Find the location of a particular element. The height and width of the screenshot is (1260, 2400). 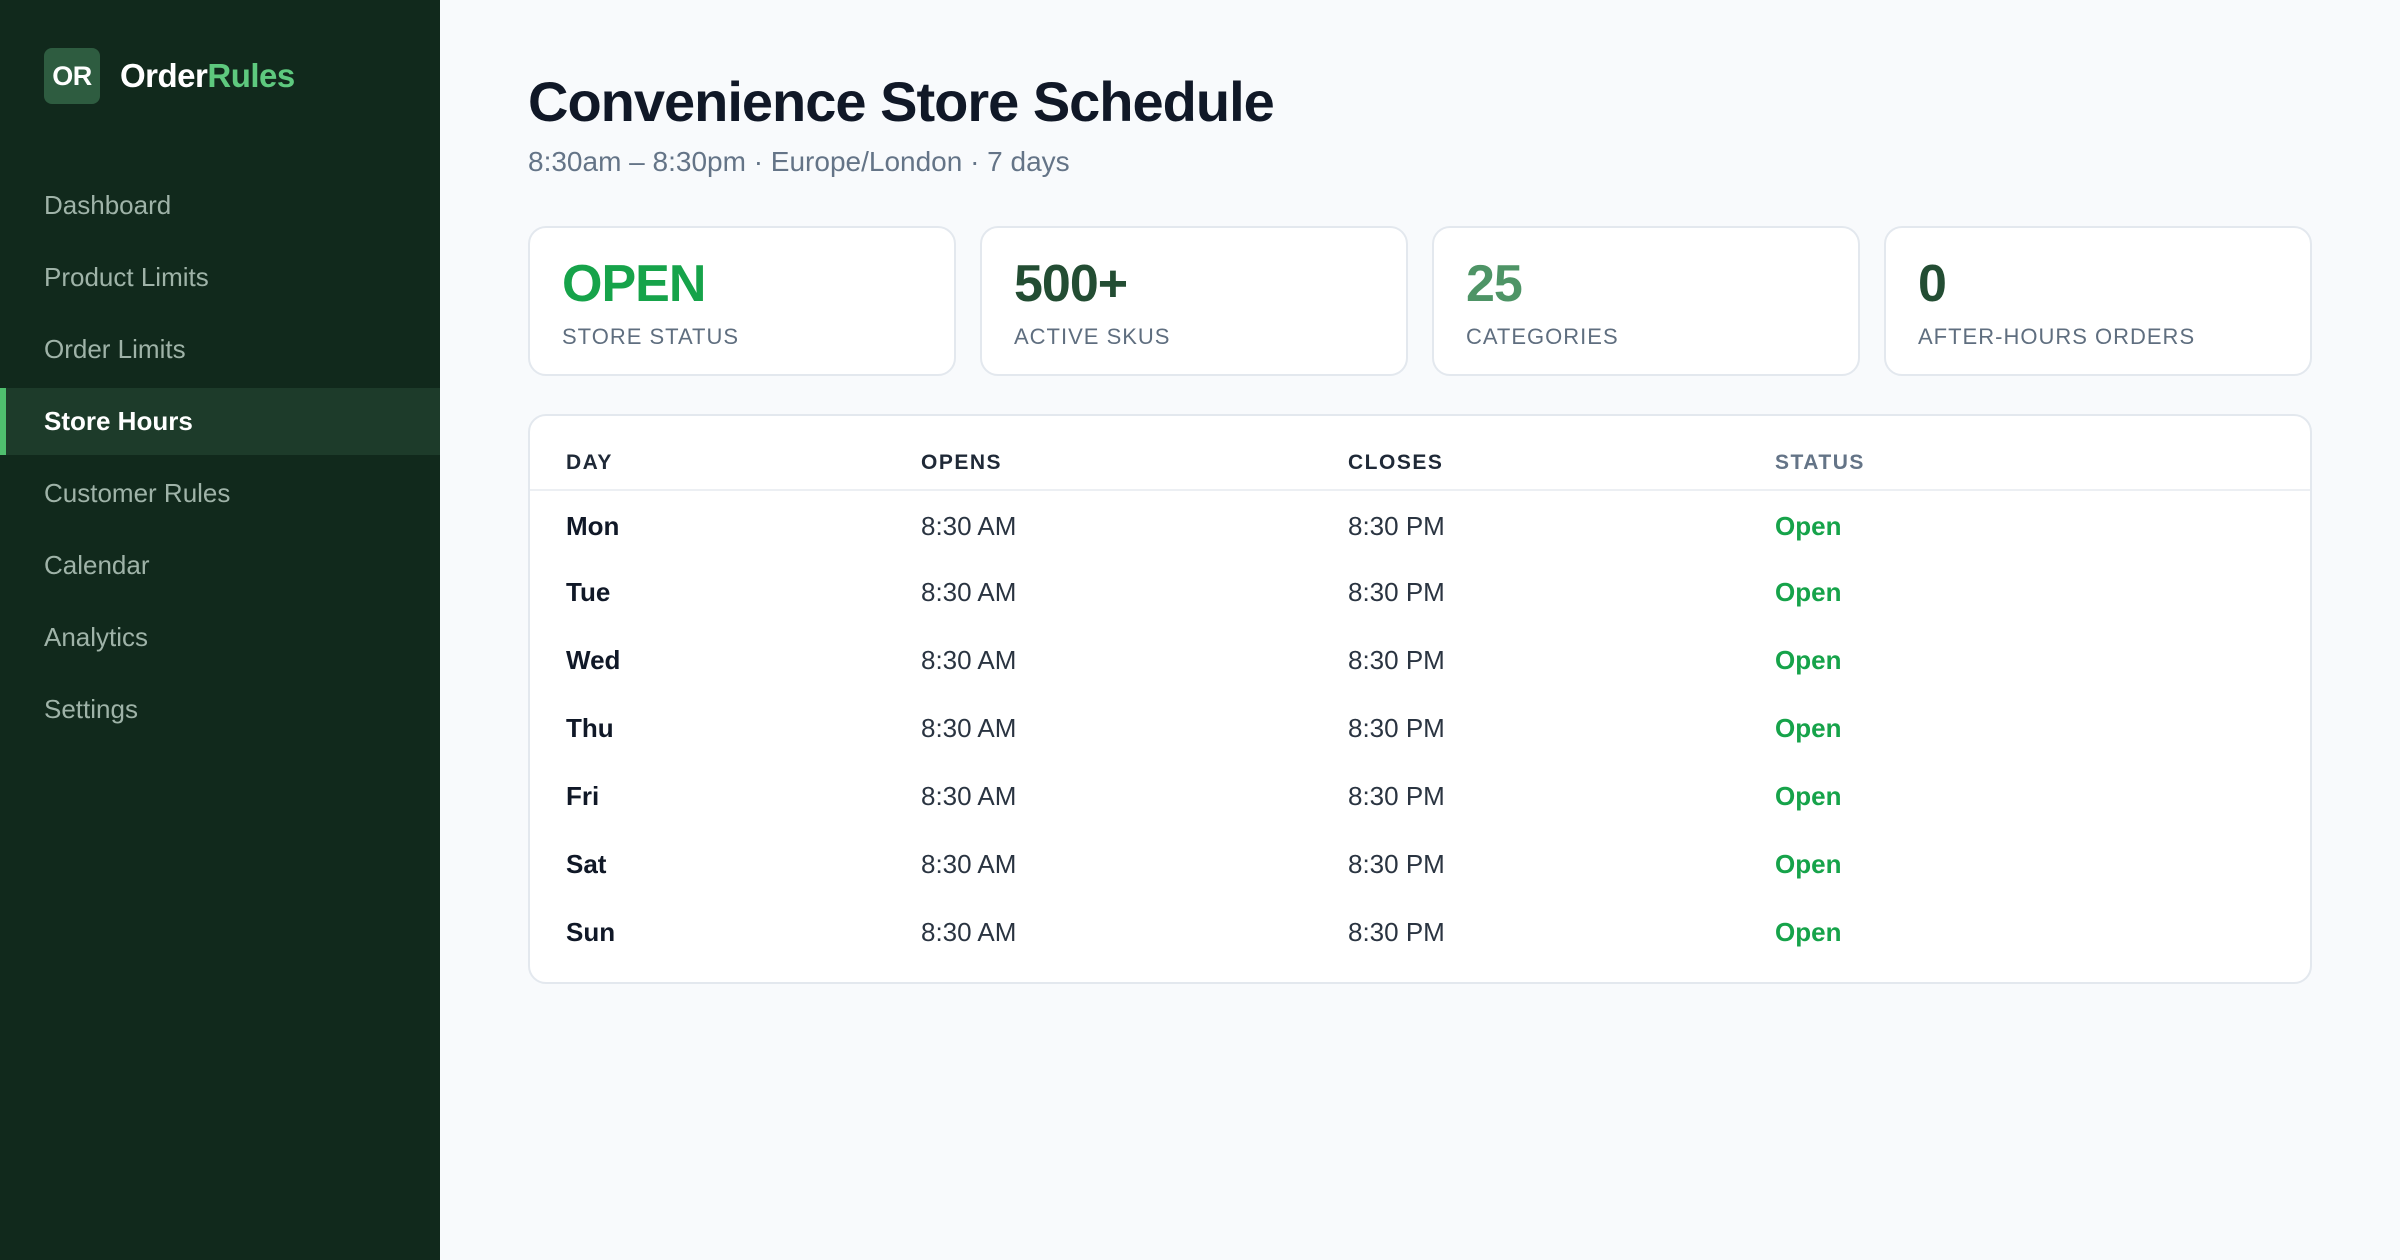

table-row: Wed 8:30 AM 8:30 PM Open is located at coordinates (1420, 660).